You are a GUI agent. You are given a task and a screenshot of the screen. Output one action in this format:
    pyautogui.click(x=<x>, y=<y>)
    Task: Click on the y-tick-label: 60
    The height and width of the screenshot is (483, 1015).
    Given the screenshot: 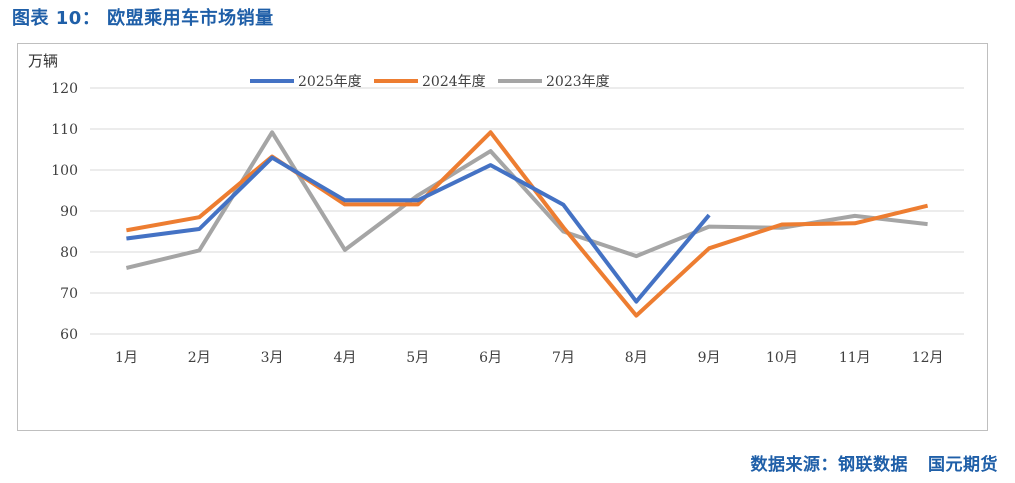 What is the action you would take?
    pyautogui.click(x=69, y=335)
    